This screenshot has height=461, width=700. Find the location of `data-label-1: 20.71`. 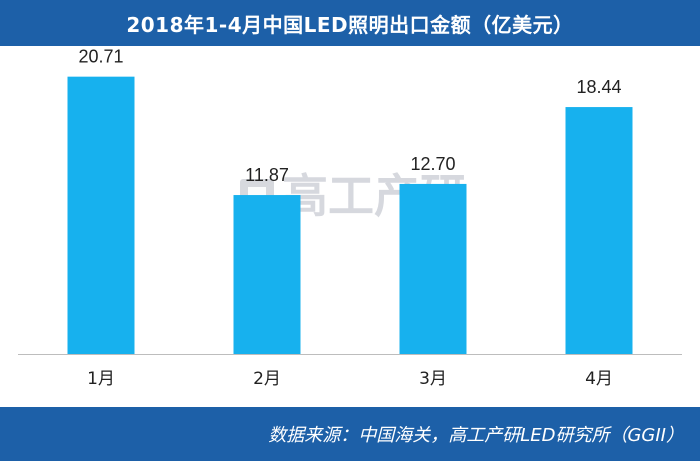

data-label-1: 20.71 is located at coordinates (100, 57).